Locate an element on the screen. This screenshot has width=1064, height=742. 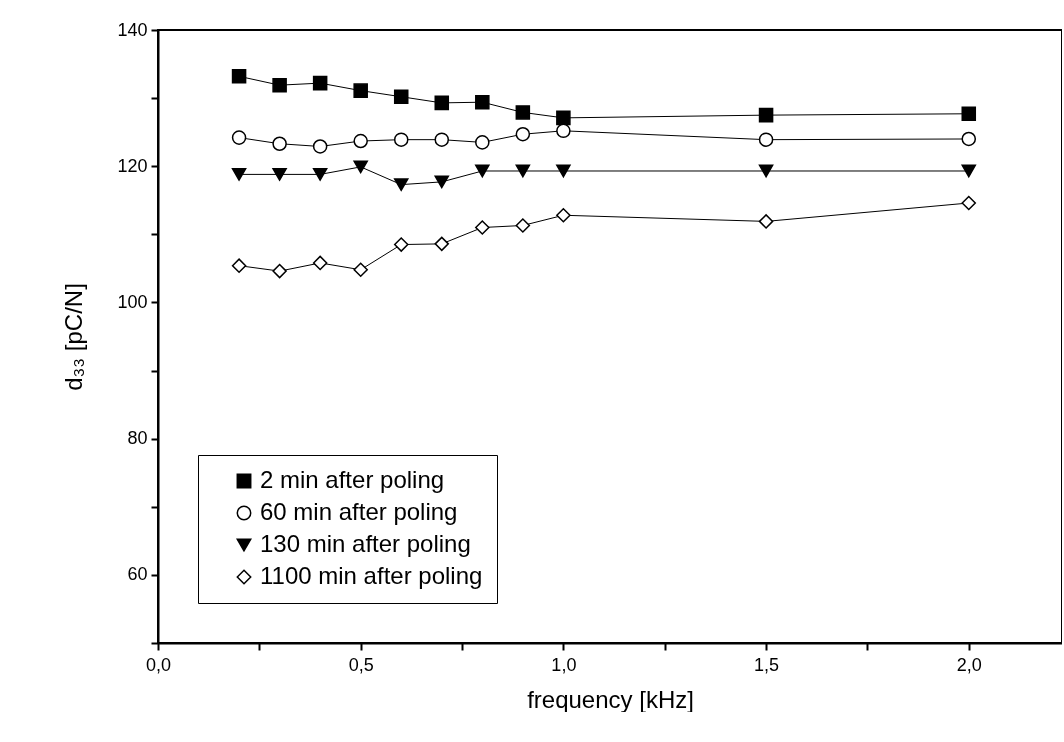
legend-label: 60 min after poling is located at coordinates (359, 511).